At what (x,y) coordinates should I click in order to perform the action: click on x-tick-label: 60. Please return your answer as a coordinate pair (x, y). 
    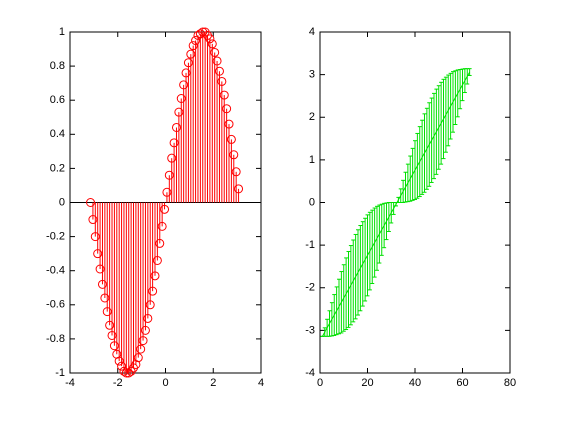
    Looking at the image, I should click on (462, 383).